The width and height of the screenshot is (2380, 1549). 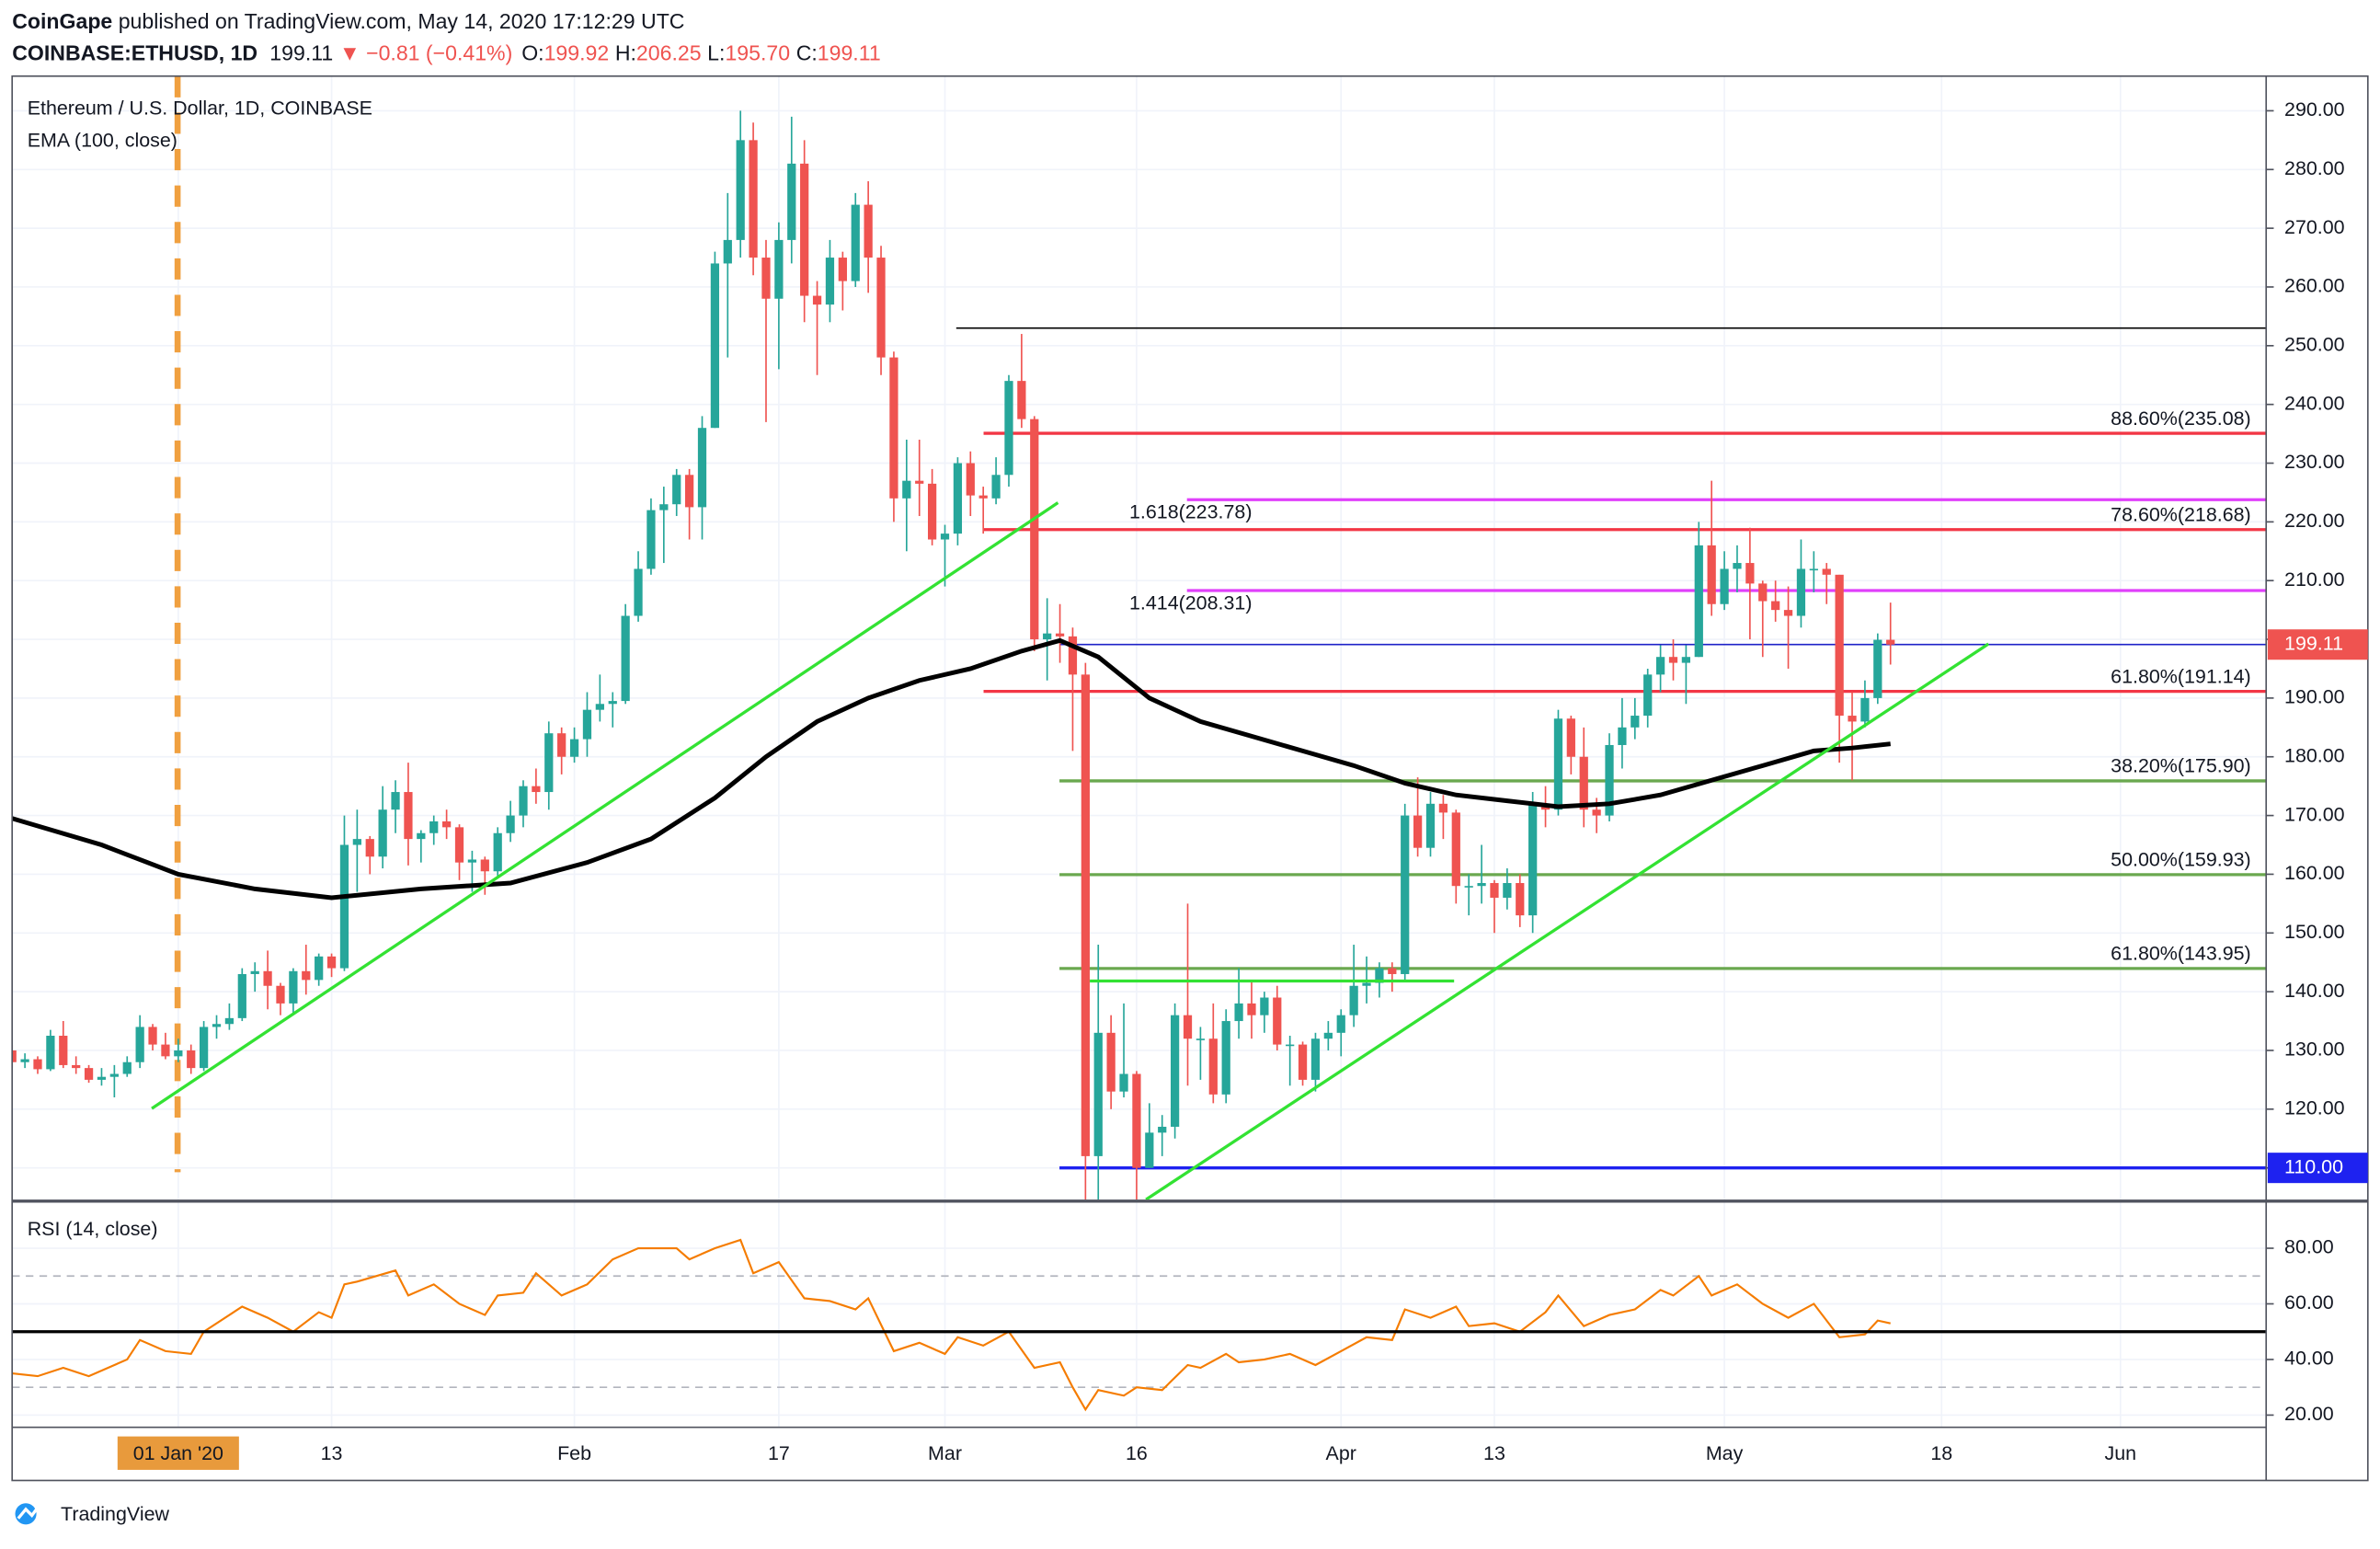 What do you see at coordinates (301, 53) in the screenshot?
I see `last-price: 199.11` at bounding box center [301, 53].